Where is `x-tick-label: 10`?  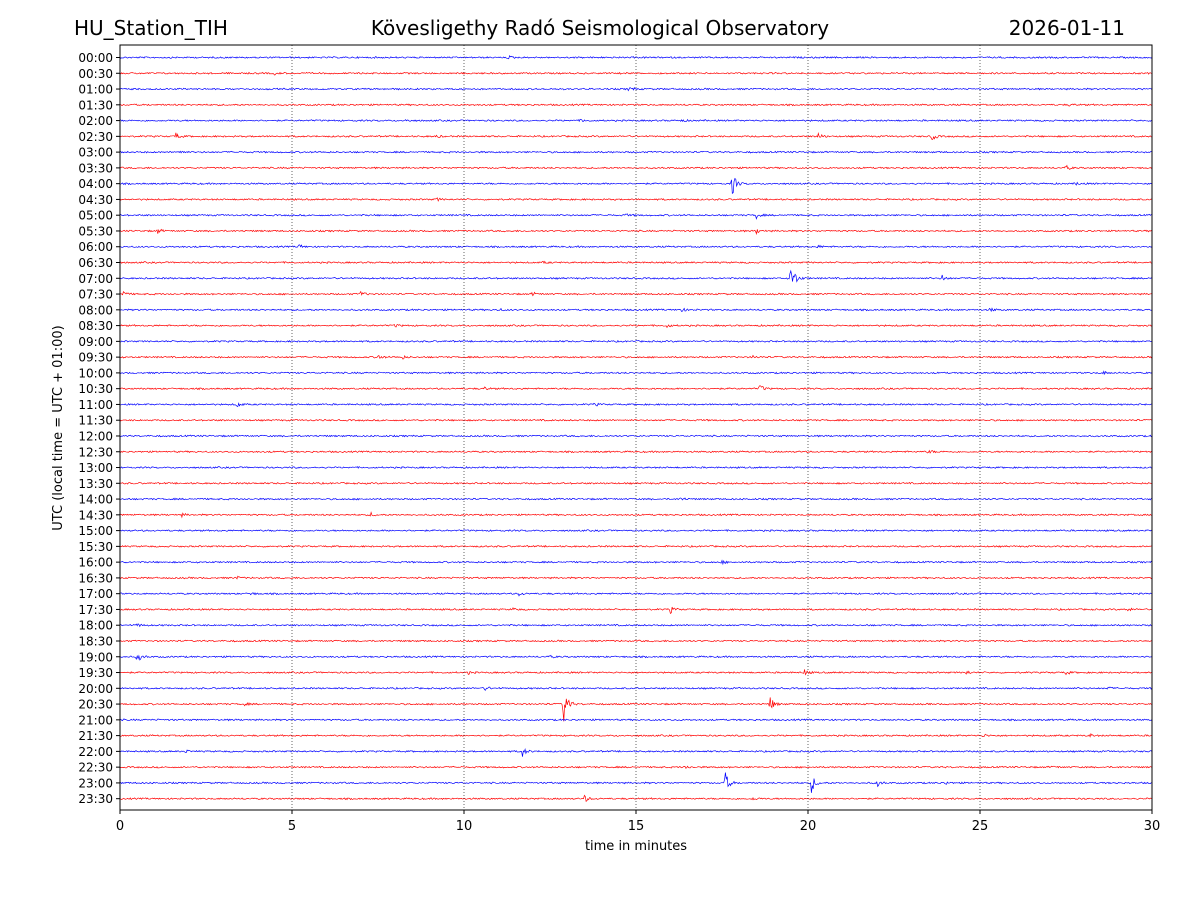 x-tick-label: 10 is located at coordinates (464, 826).